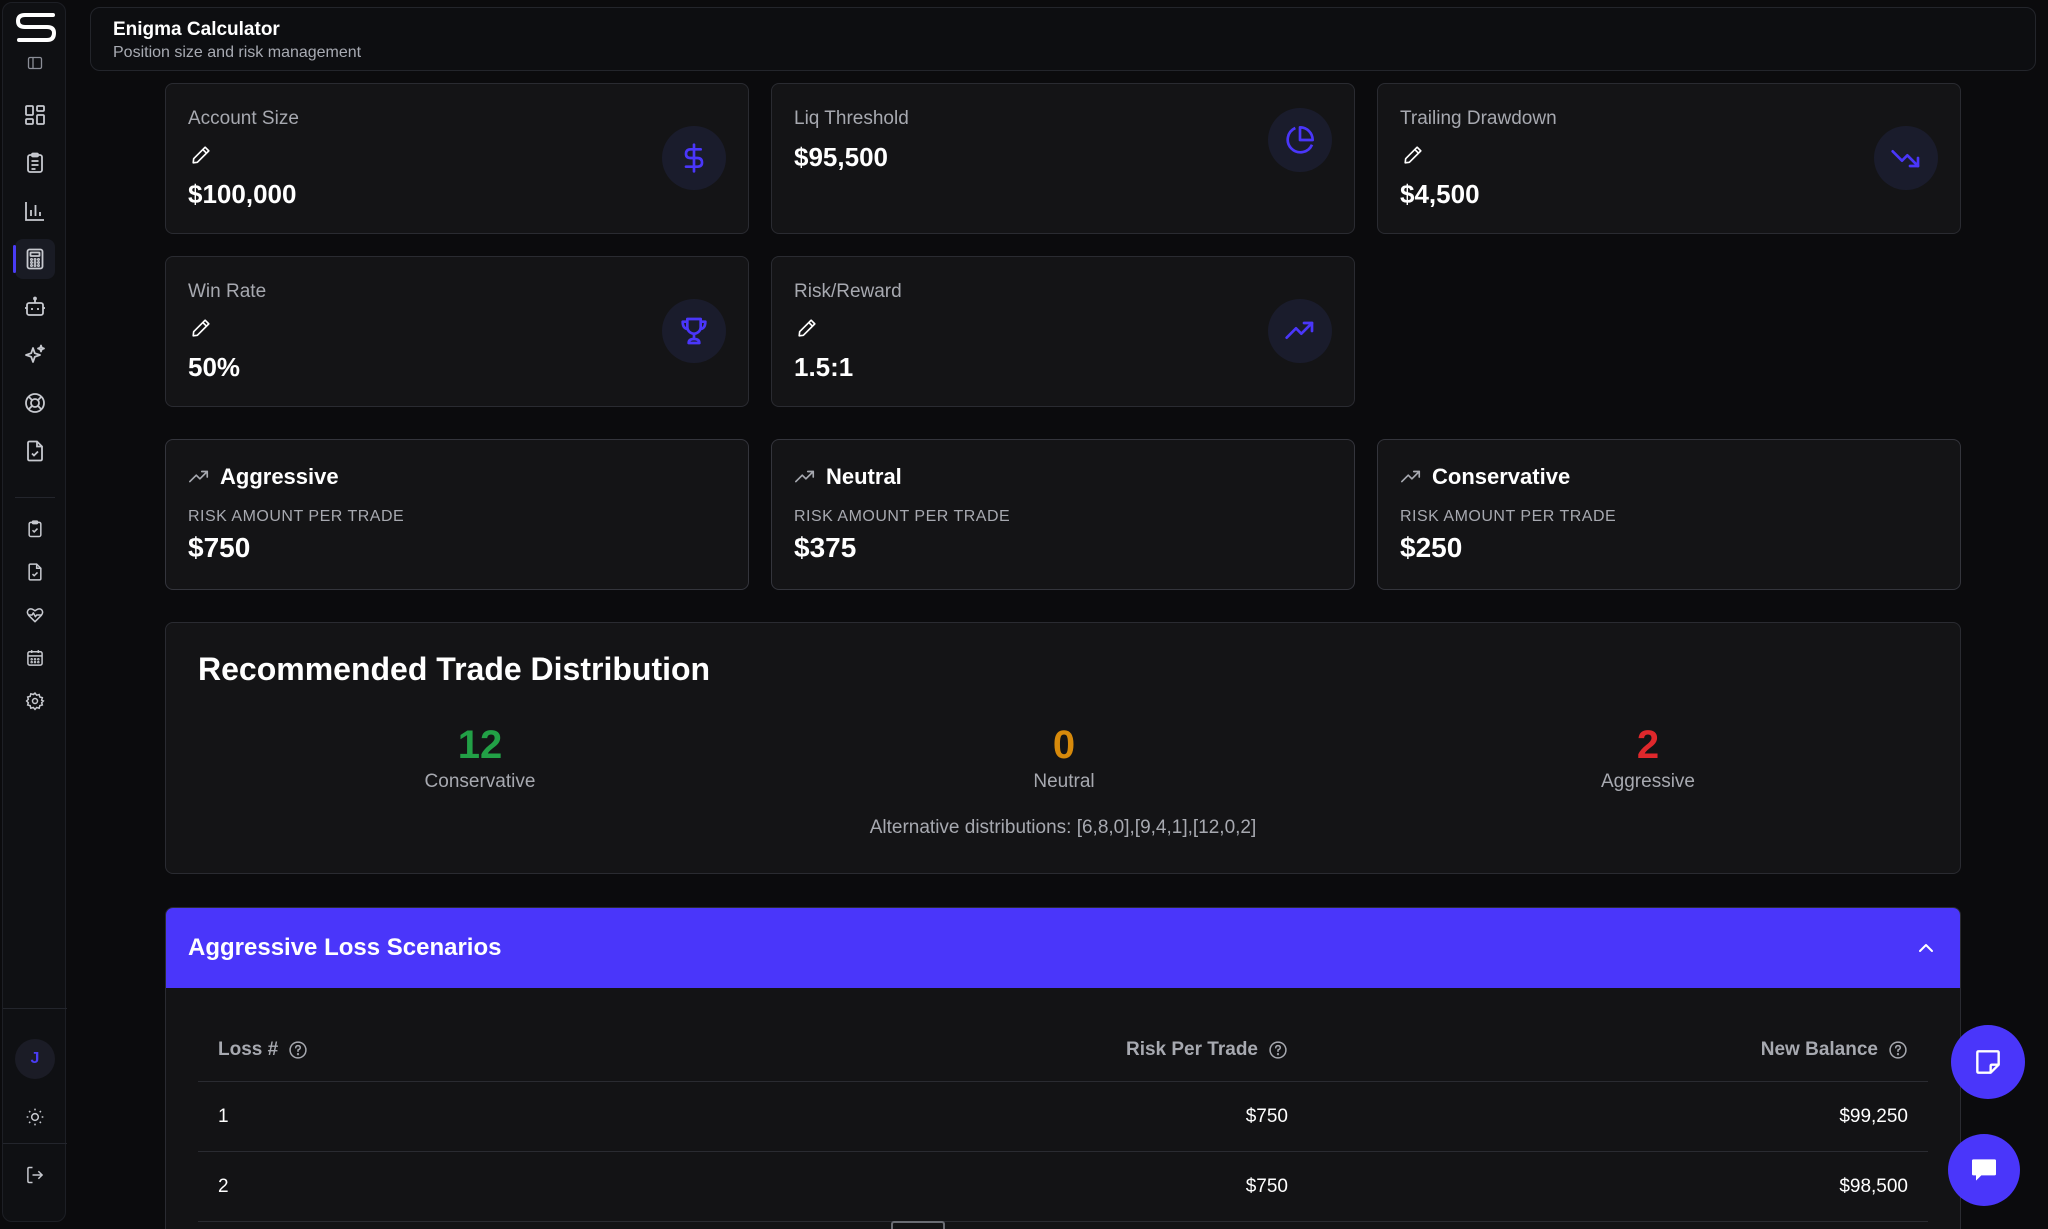  I want to click on calendar-icon, so click(35, 658).